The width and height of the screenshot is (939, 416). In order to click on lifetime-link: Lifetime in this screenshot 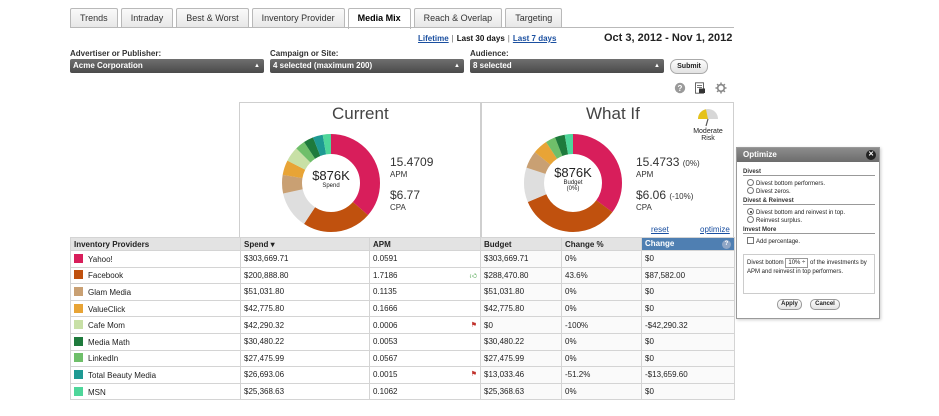, I will do `click(433, 38)`.